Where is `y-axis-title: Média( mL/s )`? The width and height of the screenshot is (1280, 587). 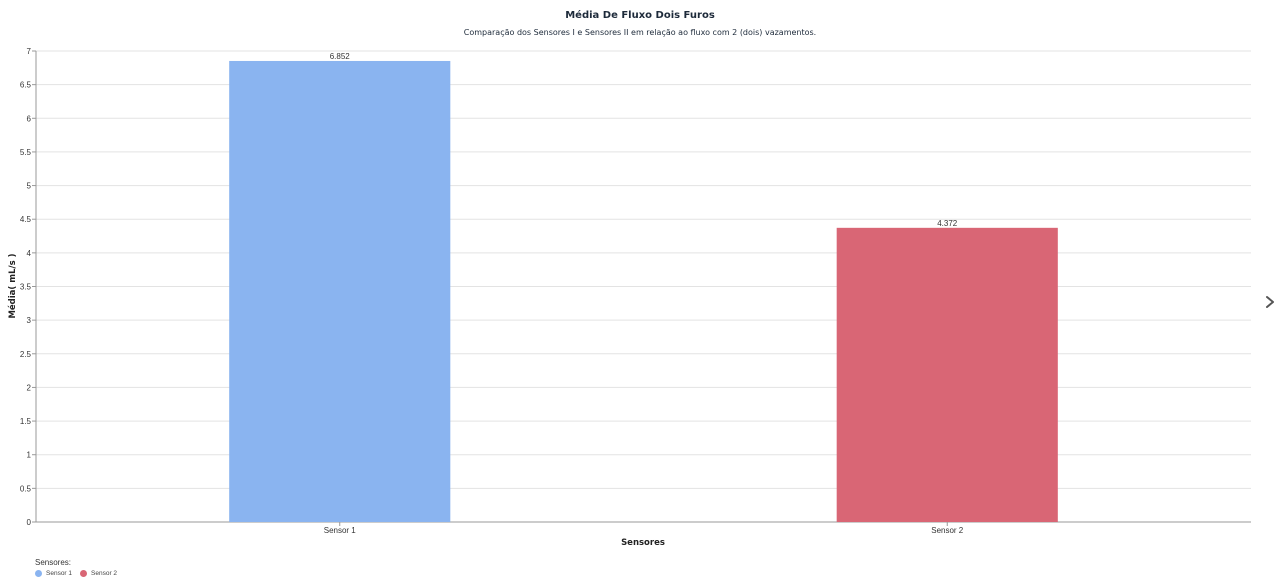
y-axis-title: Média( mL/s ) is located at coordinates (12, 285).